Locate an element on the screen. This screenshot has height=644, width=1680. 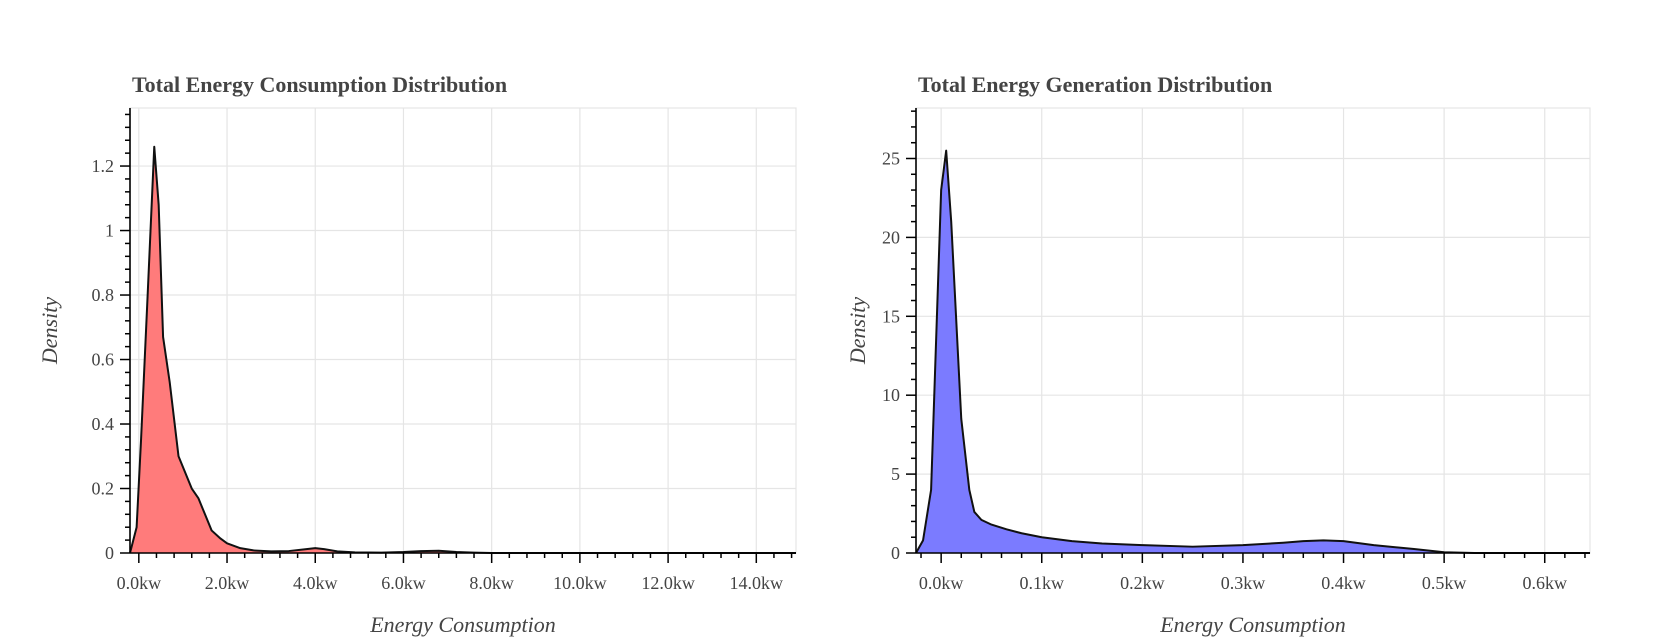
x-tick-label: 0.5kw is located at coordinates (1444, 583).